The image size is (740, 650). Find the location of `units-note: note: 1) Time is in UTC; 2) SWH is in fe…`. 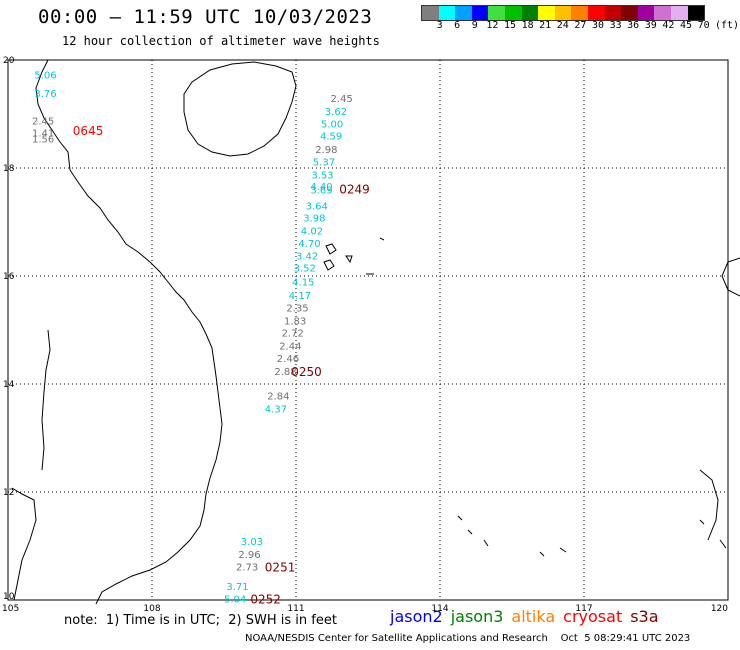

units-note: note: 1) Time is in UTC; 2) SWH is in fe… is located at coordinates (200, 620).